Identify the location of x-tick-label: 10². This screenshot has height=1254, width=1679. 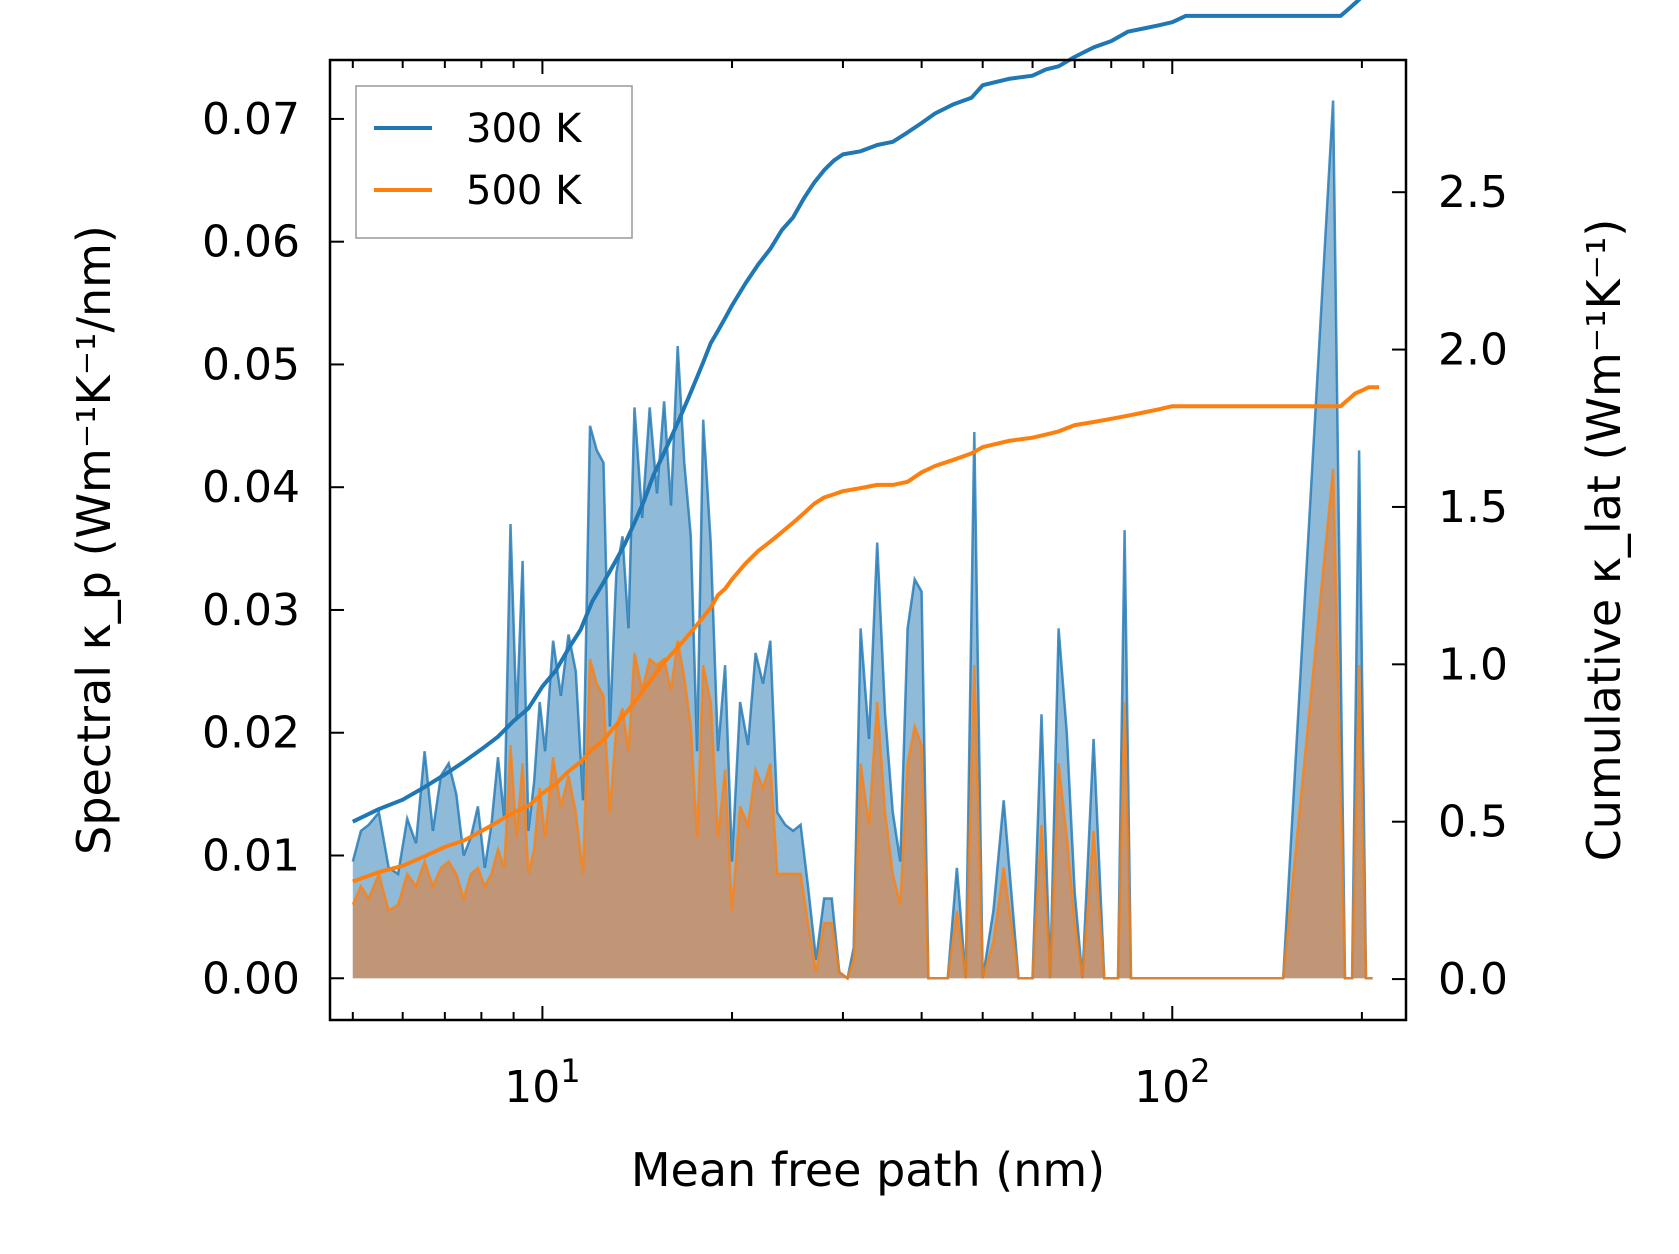
(1172, 1082).